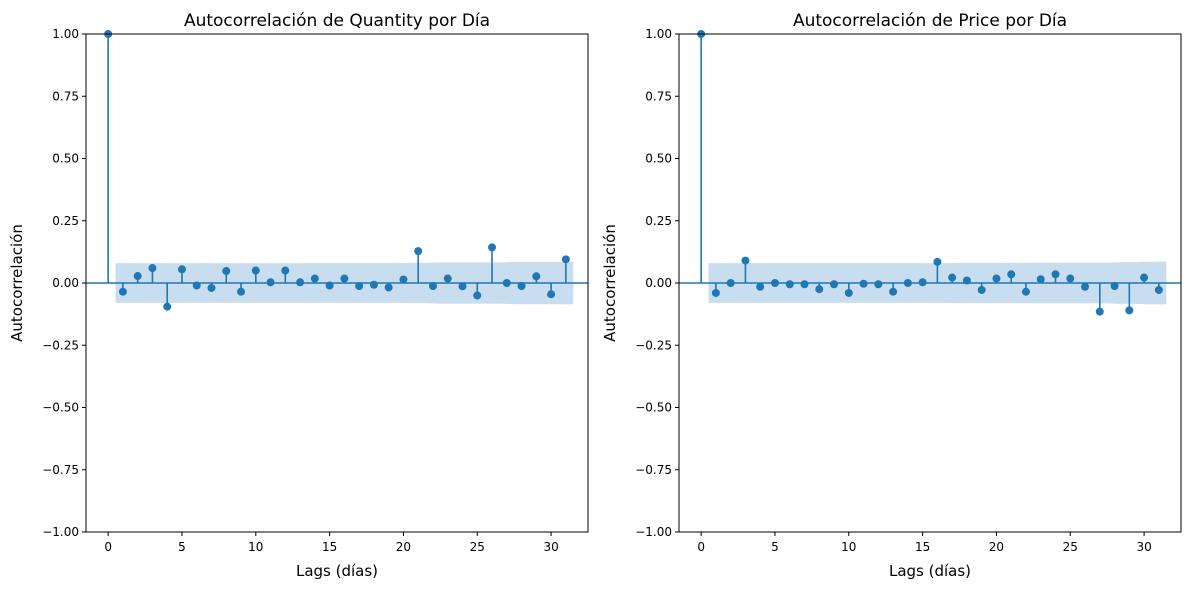 The image size is (1189, 590). What do you see at coordinates (337, 21) in the screenshot?
I see `quantity-chart-title: Autocorrelación de Quantity por Día` at bounding box center [337, 21].